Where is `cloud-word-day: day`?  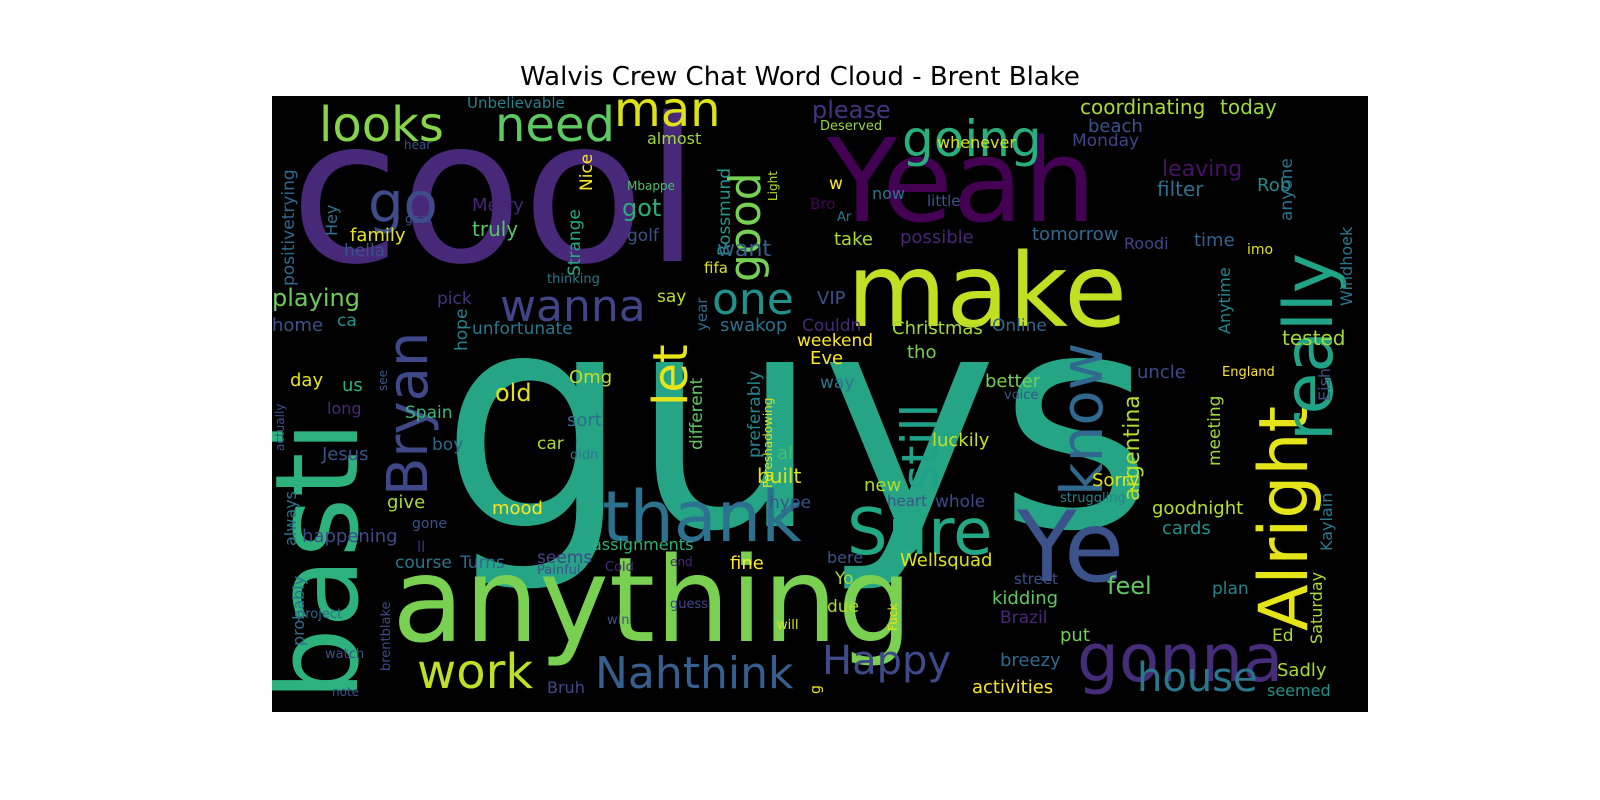 cloud-word-day: day is located at coordinates (306, 380).